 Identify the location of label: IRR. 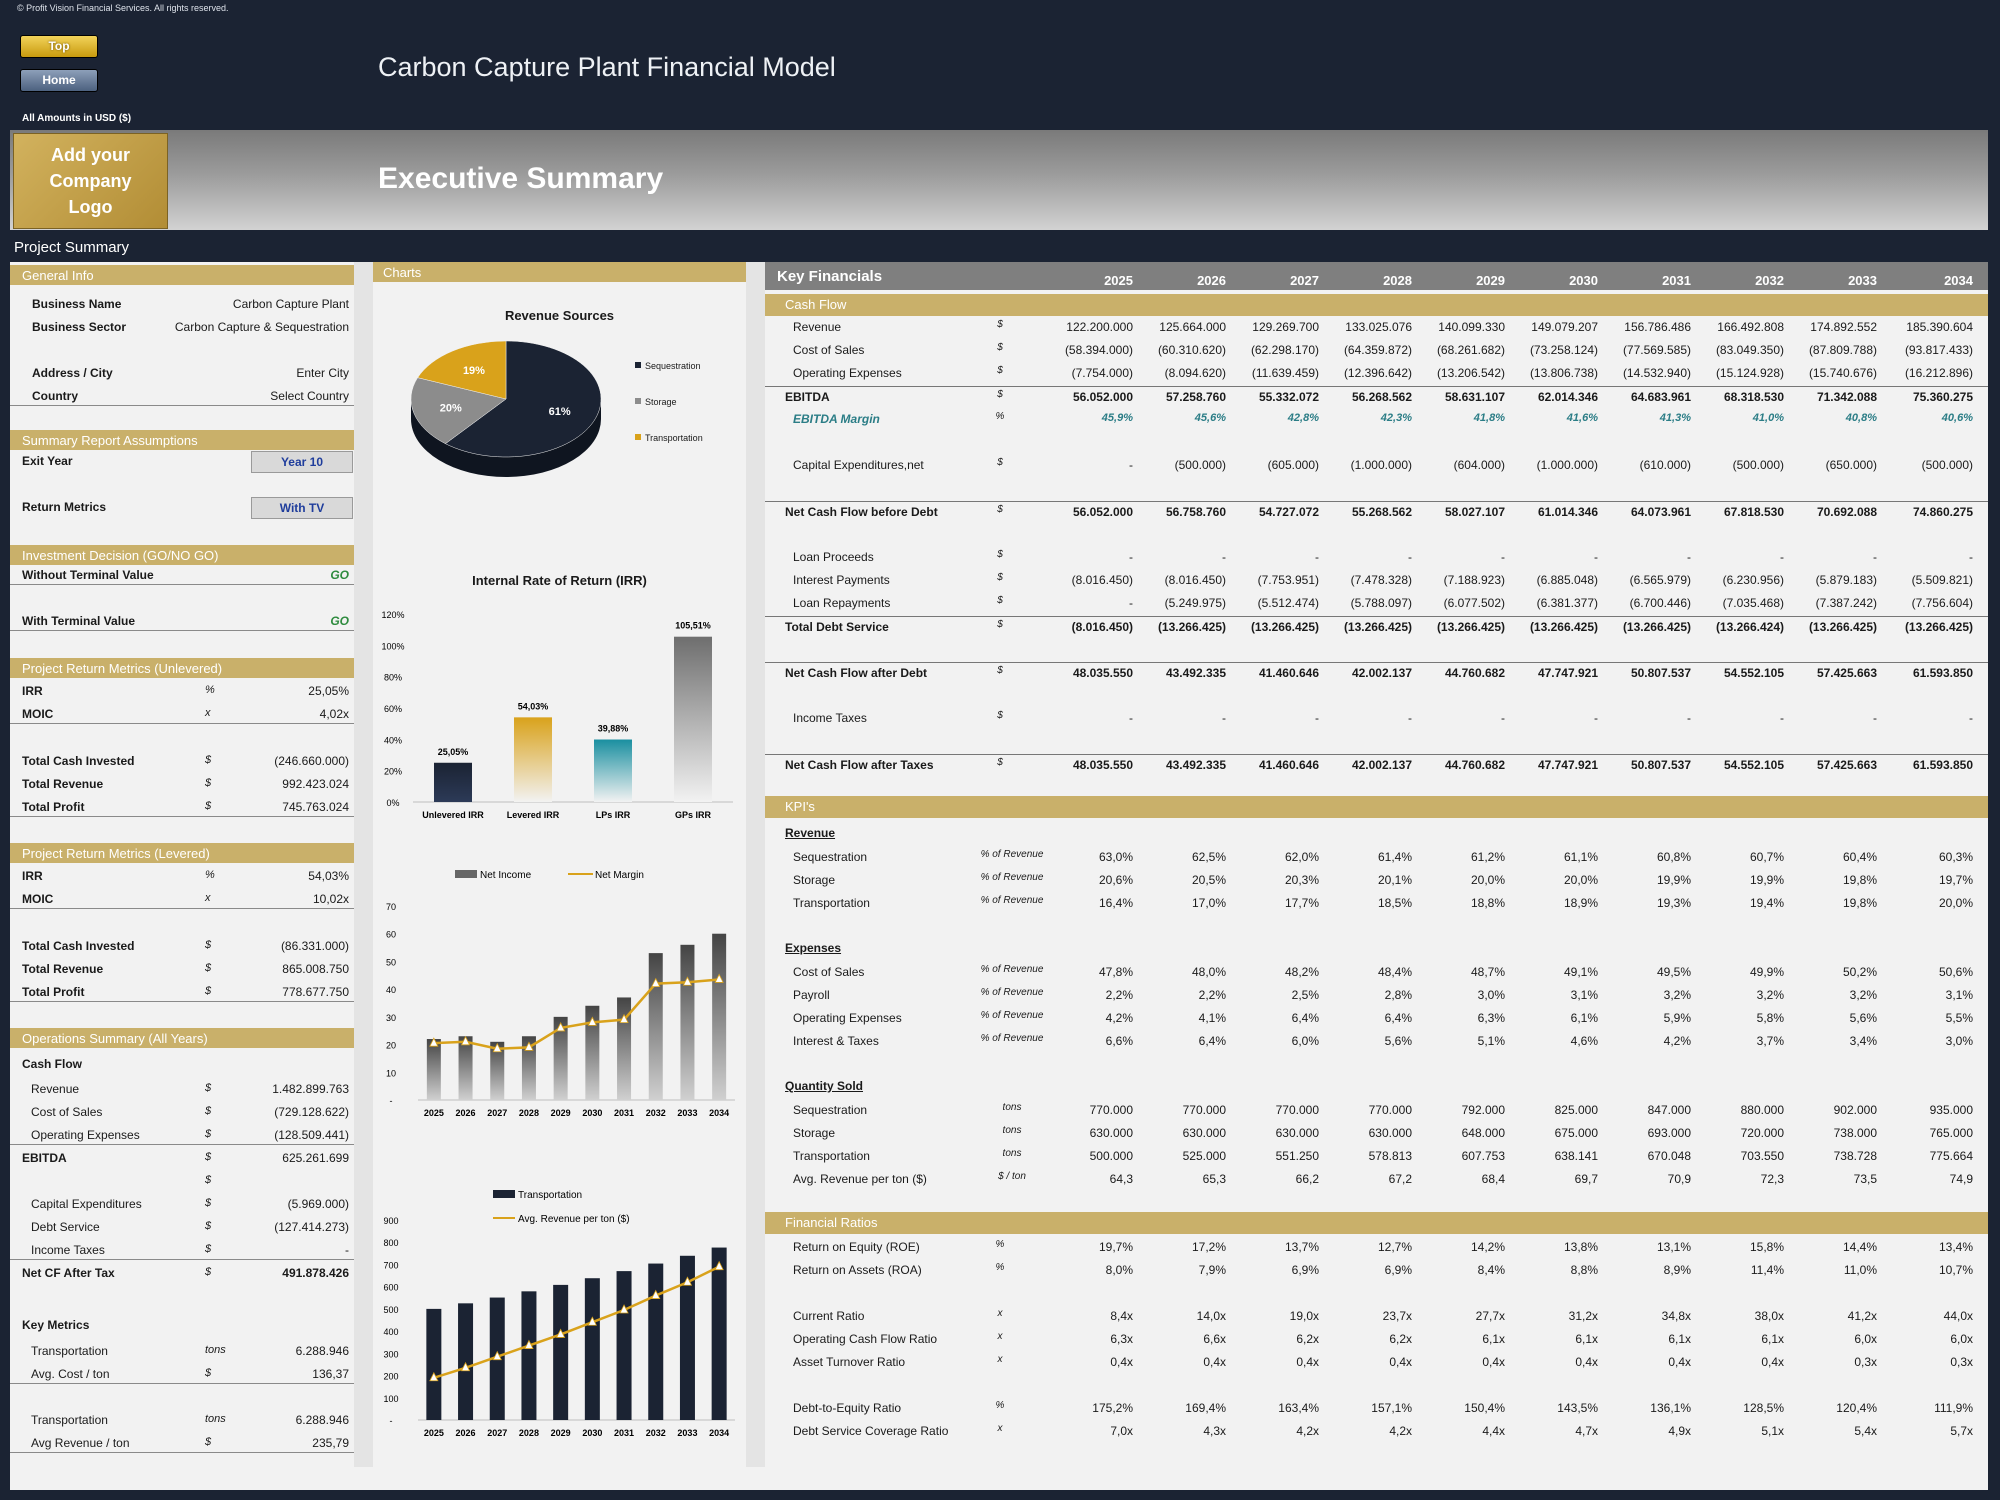
(32, 876).